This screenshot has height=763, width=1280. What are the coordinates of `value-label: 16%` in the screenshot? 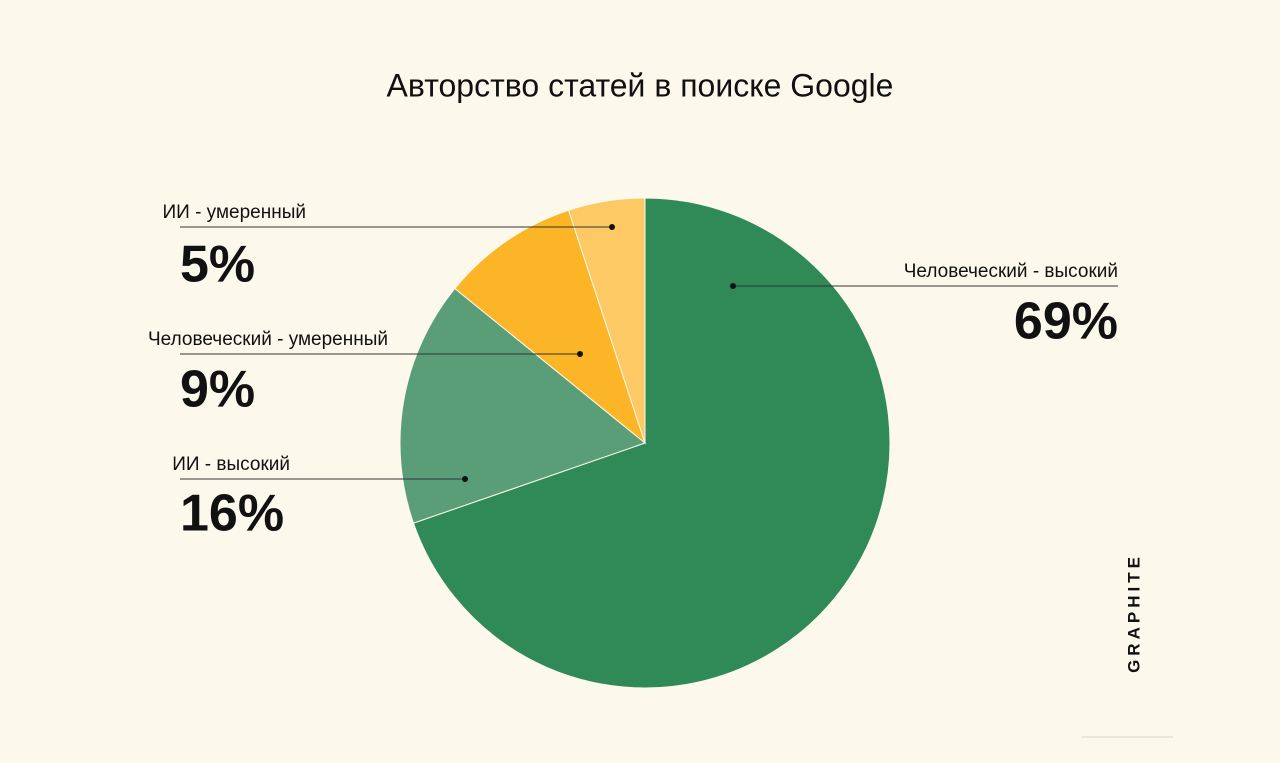 It's located at (232, 514).